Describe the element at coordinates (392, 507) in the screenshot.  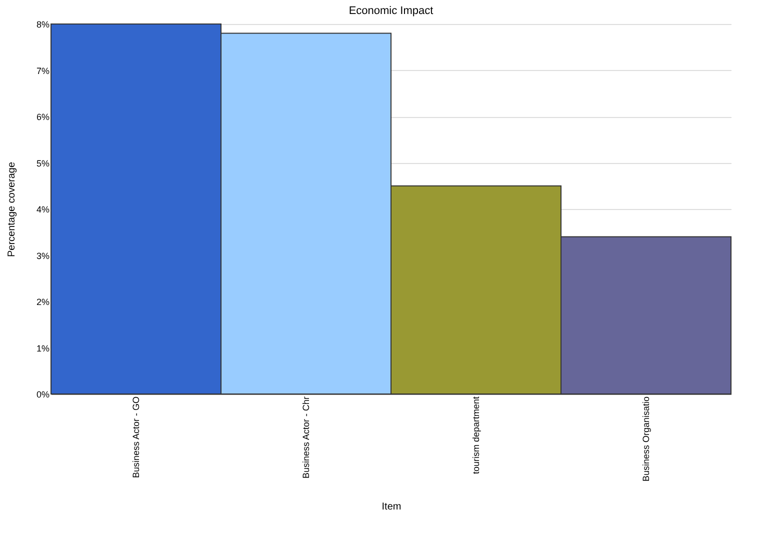
I see `x-axis-title: Item` at that location.